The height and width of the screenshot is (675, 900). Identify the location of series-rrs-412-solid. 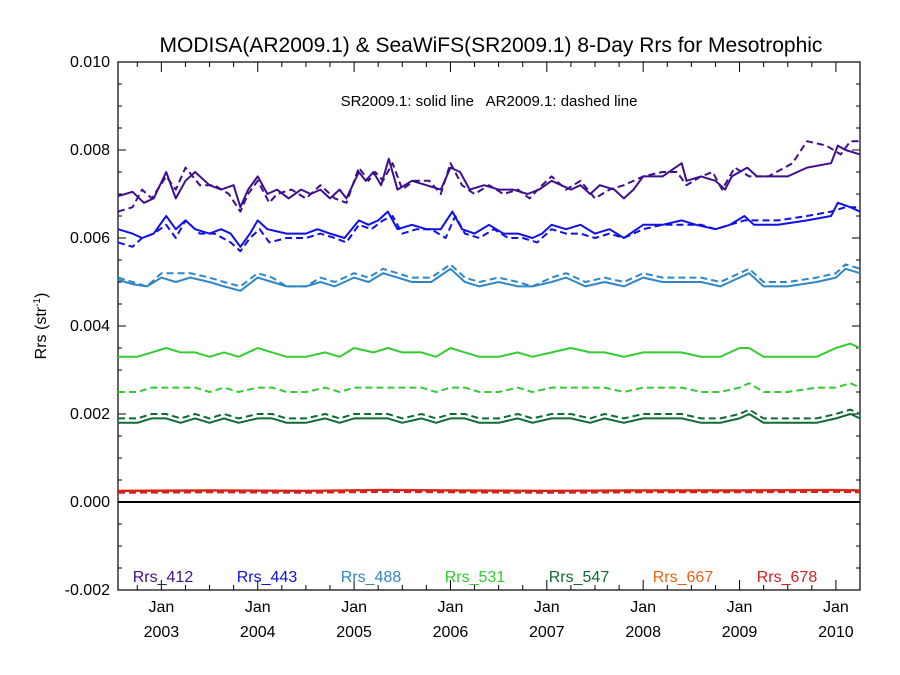
(489, 176).